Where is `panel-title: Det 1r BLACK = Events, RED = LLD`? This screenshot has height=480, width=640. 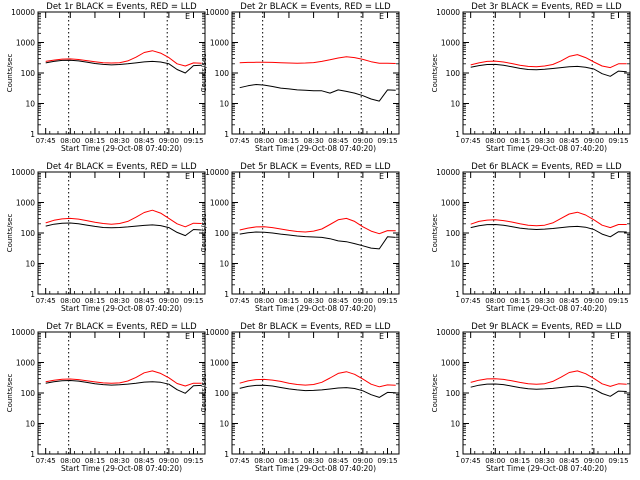
panel-title: Det 1r BLACK = Events, RED = LLD is located at coordinates (121, 7).